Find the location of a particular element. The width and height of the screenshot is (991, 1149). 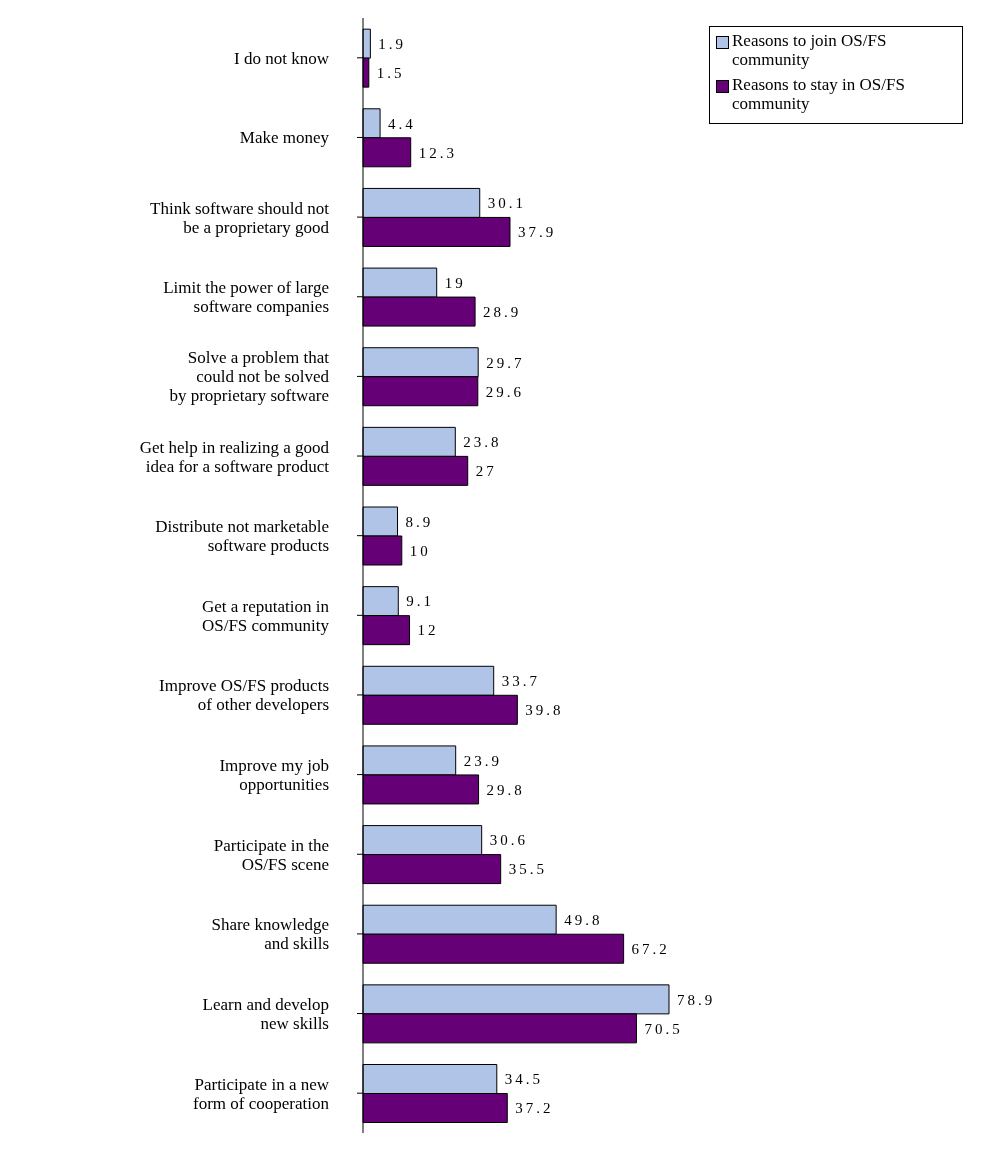

data-label: 49.8 is located at coordinates (583, 920).